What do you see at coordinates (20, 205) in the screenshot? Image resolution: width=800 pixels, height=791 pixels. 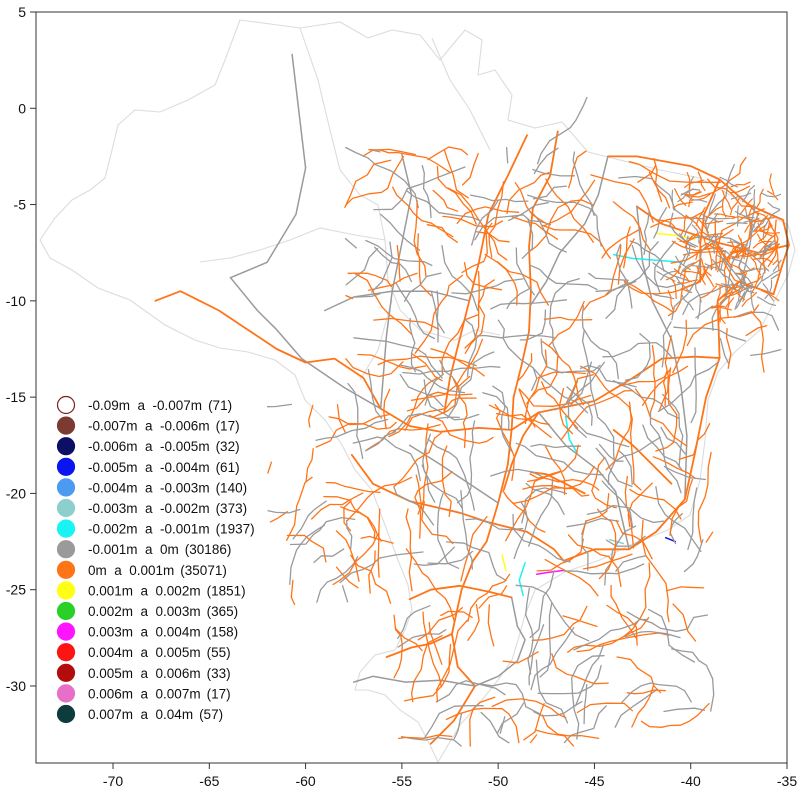 I see `y-tick-label: -5` at bounding box center [20, 205].